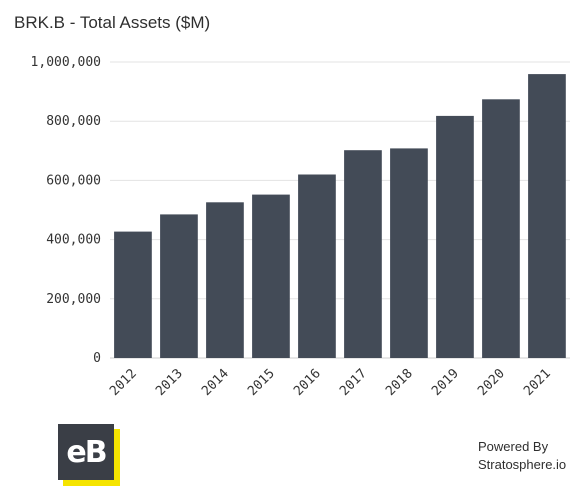 Image resolution: width=585 pixels, height=500 pixels. I want to click on y-tick-label: 1,000,000, so click(66, 62).